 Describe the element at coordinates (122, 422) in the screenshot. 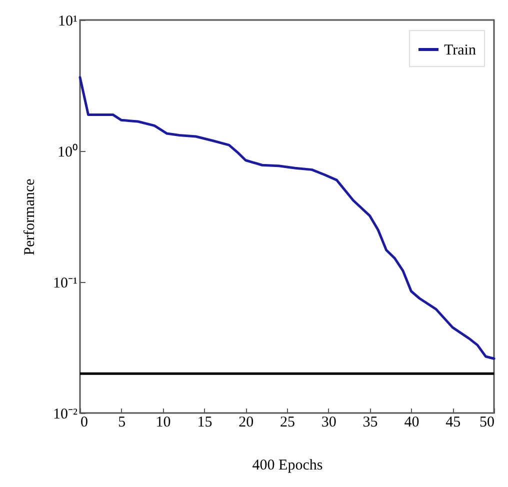

I see `x-tick-label: 5` at that location.